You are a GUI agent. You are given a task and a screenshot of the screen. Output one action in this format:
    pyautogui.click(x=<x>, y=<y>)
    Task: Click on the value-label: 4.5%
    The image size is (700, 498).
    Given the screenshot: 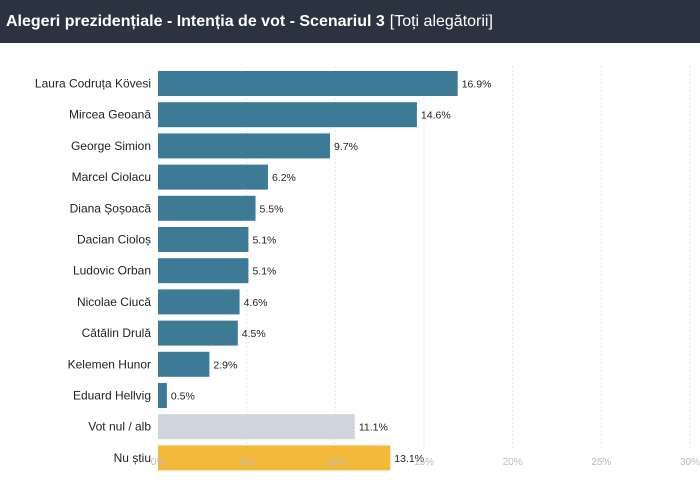 What is the action you would take?
    pyautogui.click(x=254, y=334)
    